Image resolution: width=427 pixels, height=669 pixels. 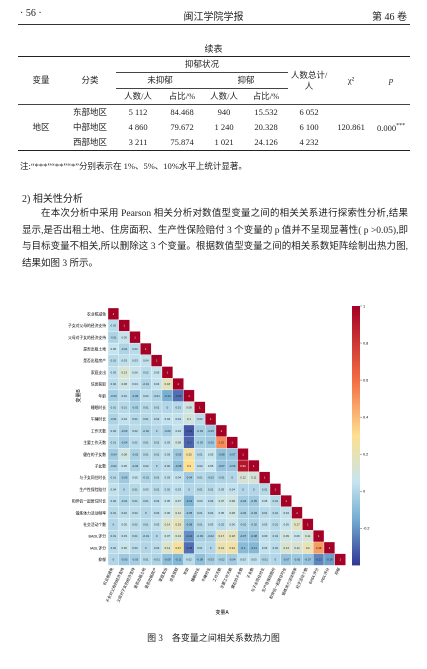 What do you see at coordinates (167, 396) in the screenshot?
I see `cell-label: -0.14` at bounding box center [167, 396].